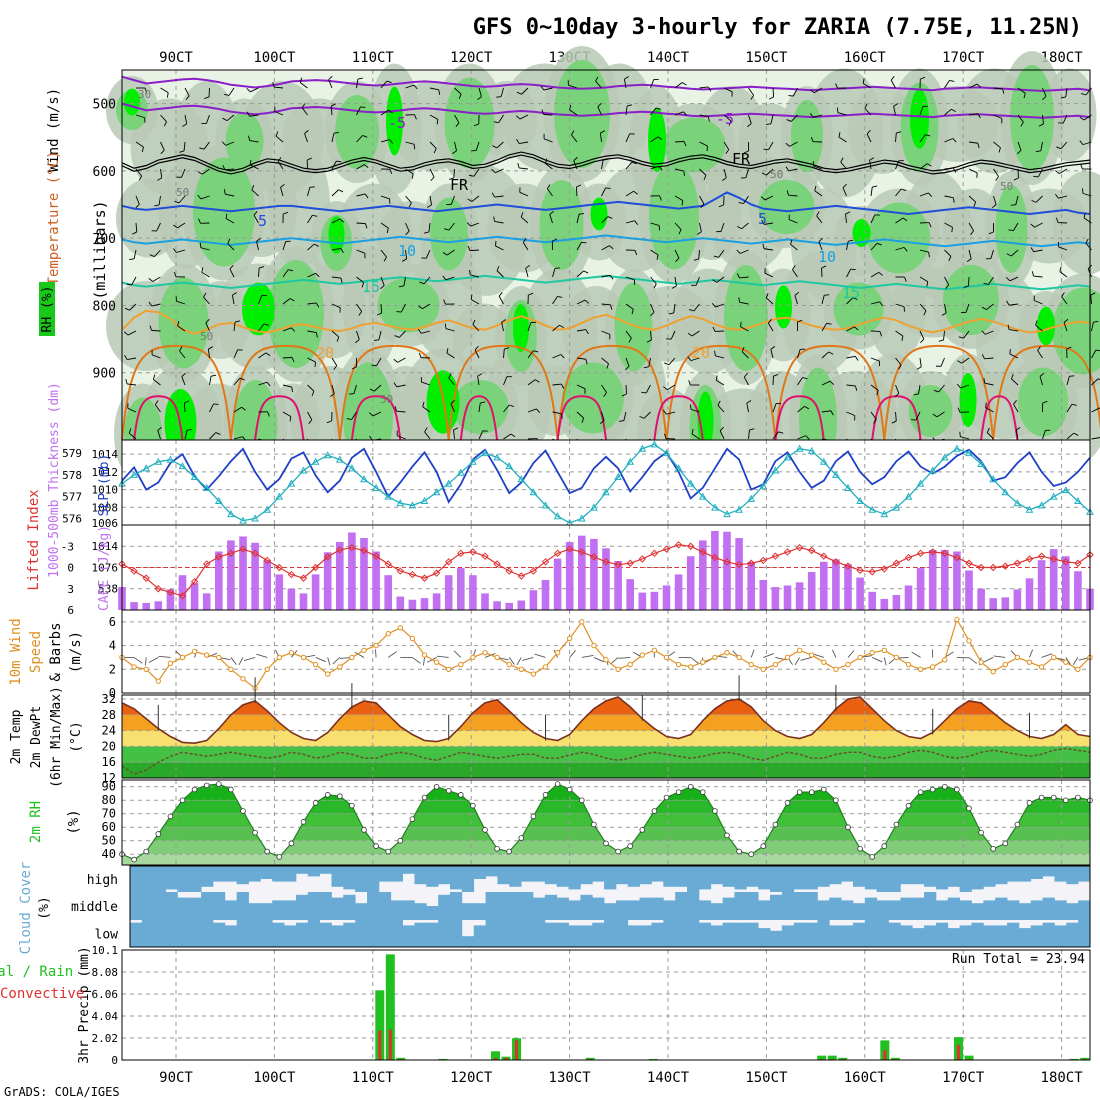 This screenshot has width=1100, height=1100. I want to click on slp-tick-label: 1008, so click(105, 507).